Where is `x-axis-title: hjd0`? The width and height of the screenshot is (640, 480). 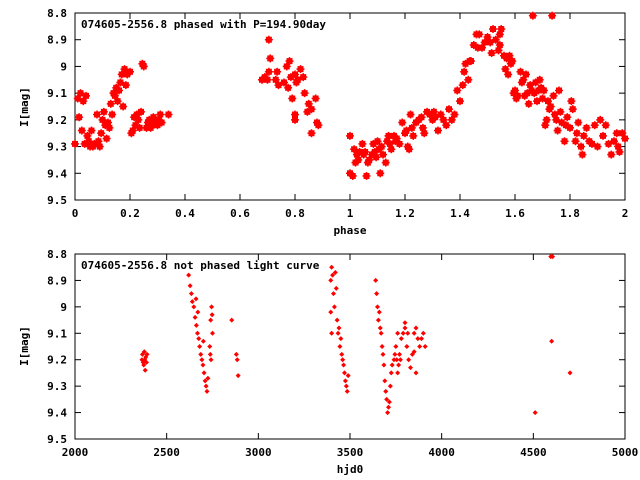 x-axis-title: hjd0 is located at coordinates (350, 469).